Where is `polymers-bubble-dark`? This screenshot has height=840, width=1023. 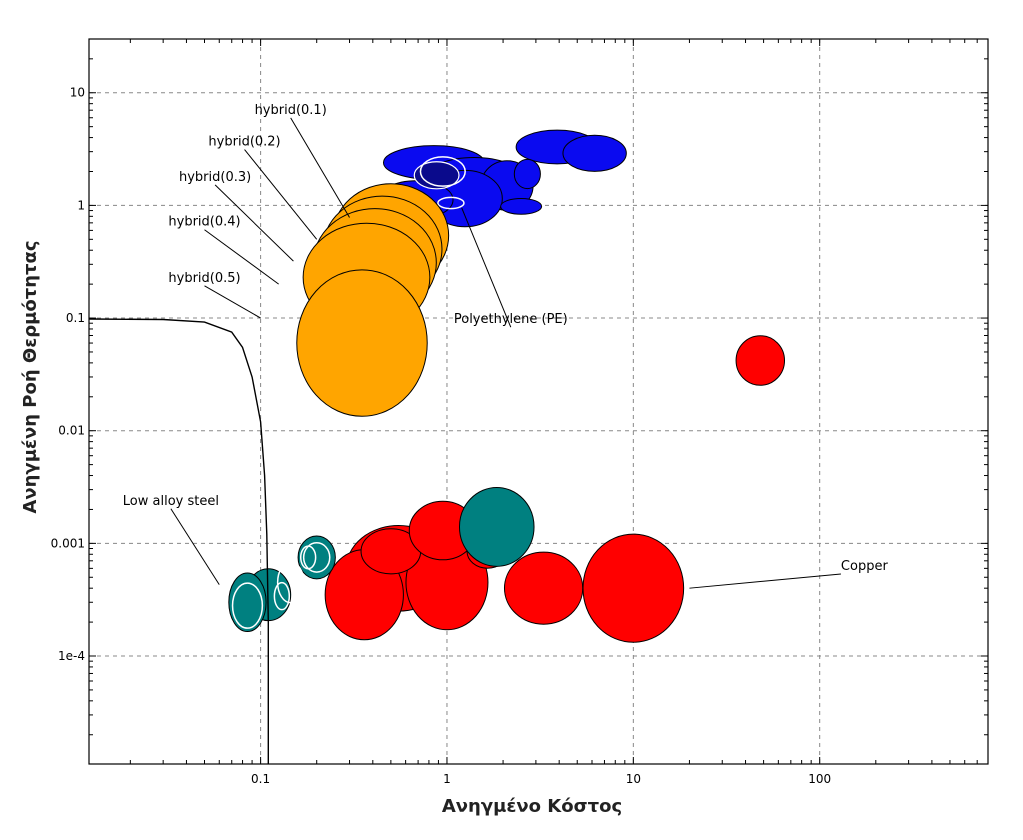
polymers-bubble-dark is located at coordinates (436, 175).